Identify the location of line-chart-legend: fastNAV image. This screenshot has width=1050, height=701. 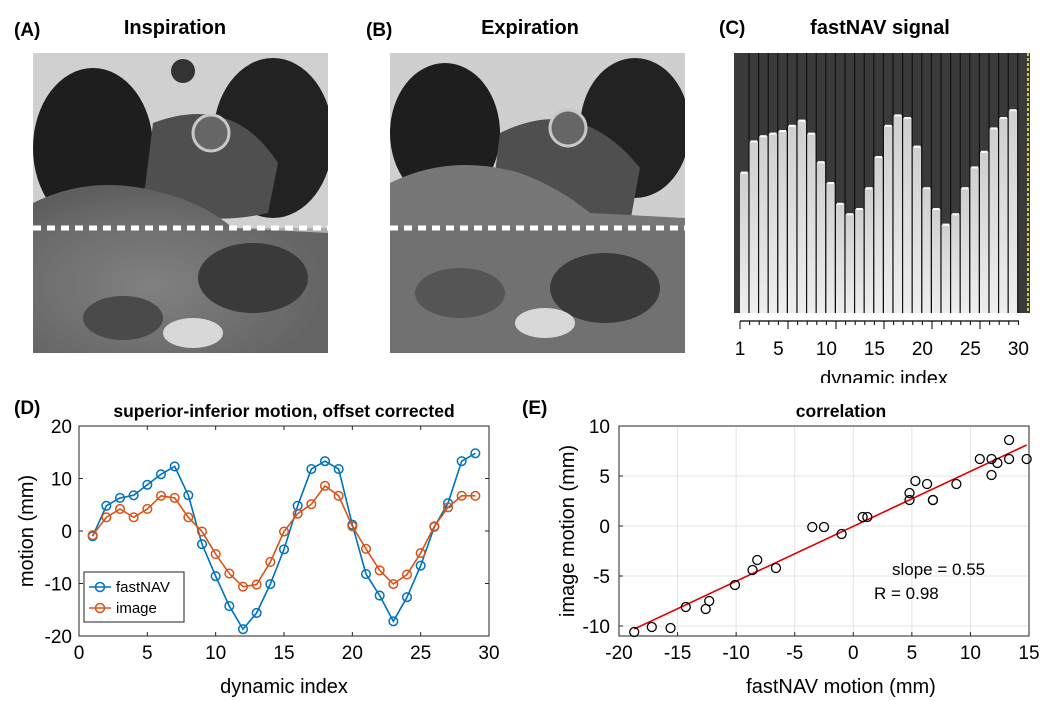
(134, 597).